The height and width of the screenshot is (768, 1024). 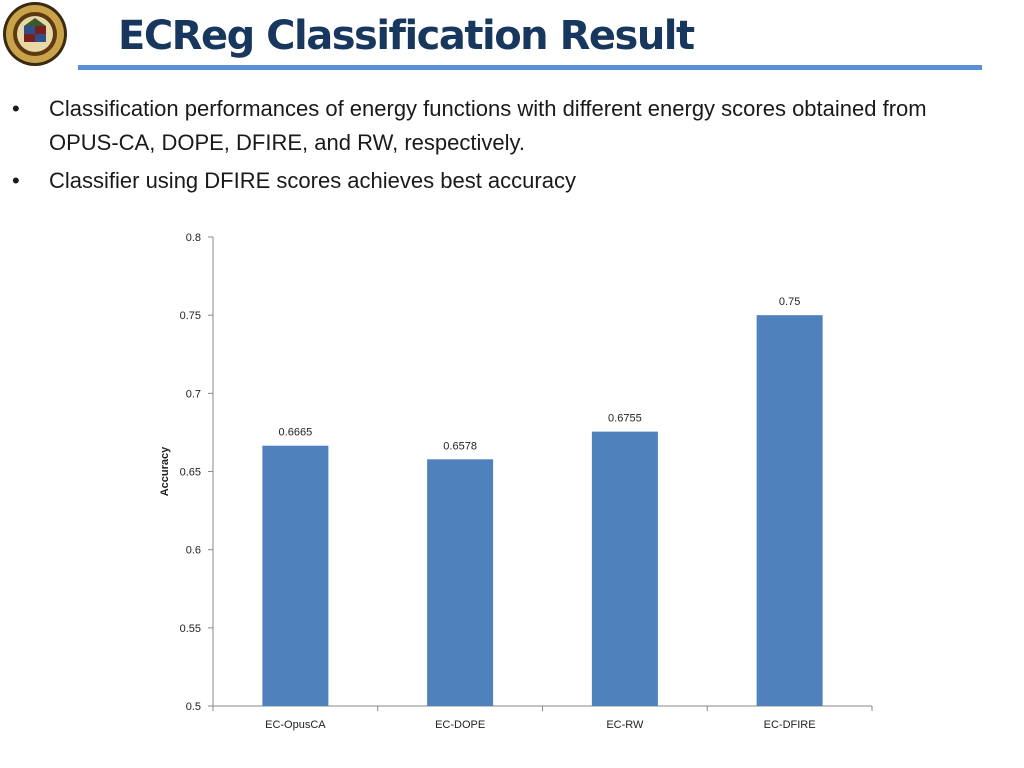 I want to click on y-tick-label: 0.6, so click(x=193, y=551).